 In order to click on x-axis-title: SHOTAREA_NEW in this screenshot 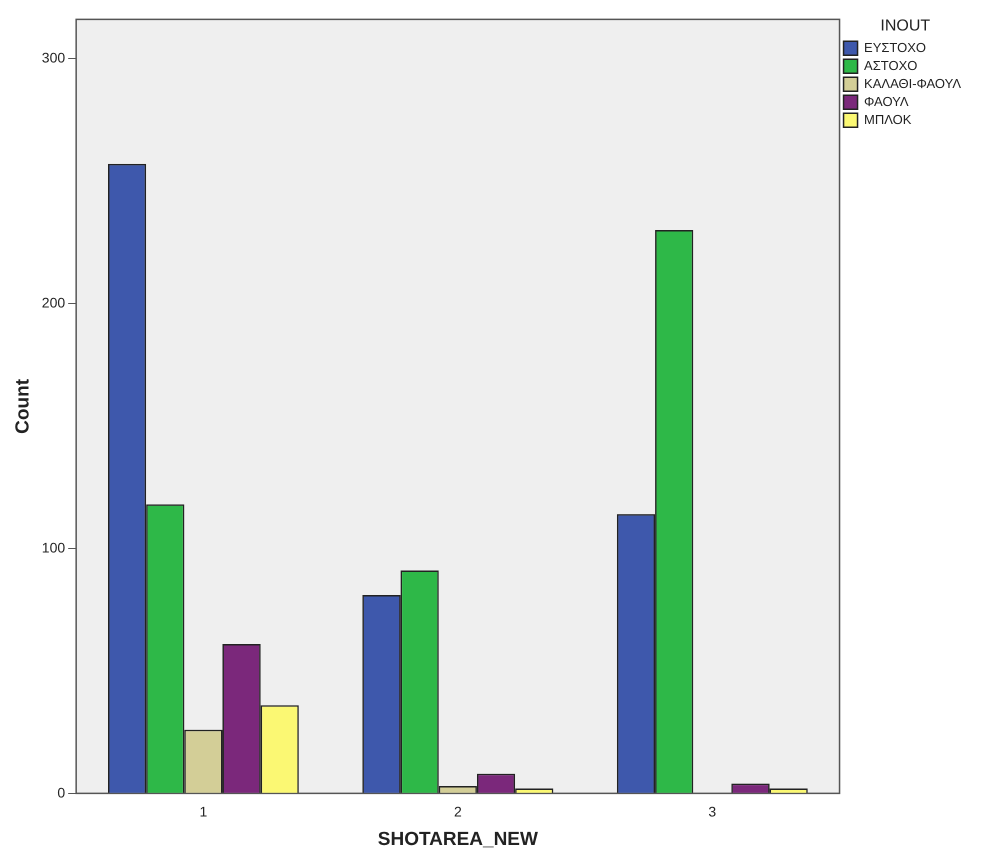, I will do `click(458, 839)`.